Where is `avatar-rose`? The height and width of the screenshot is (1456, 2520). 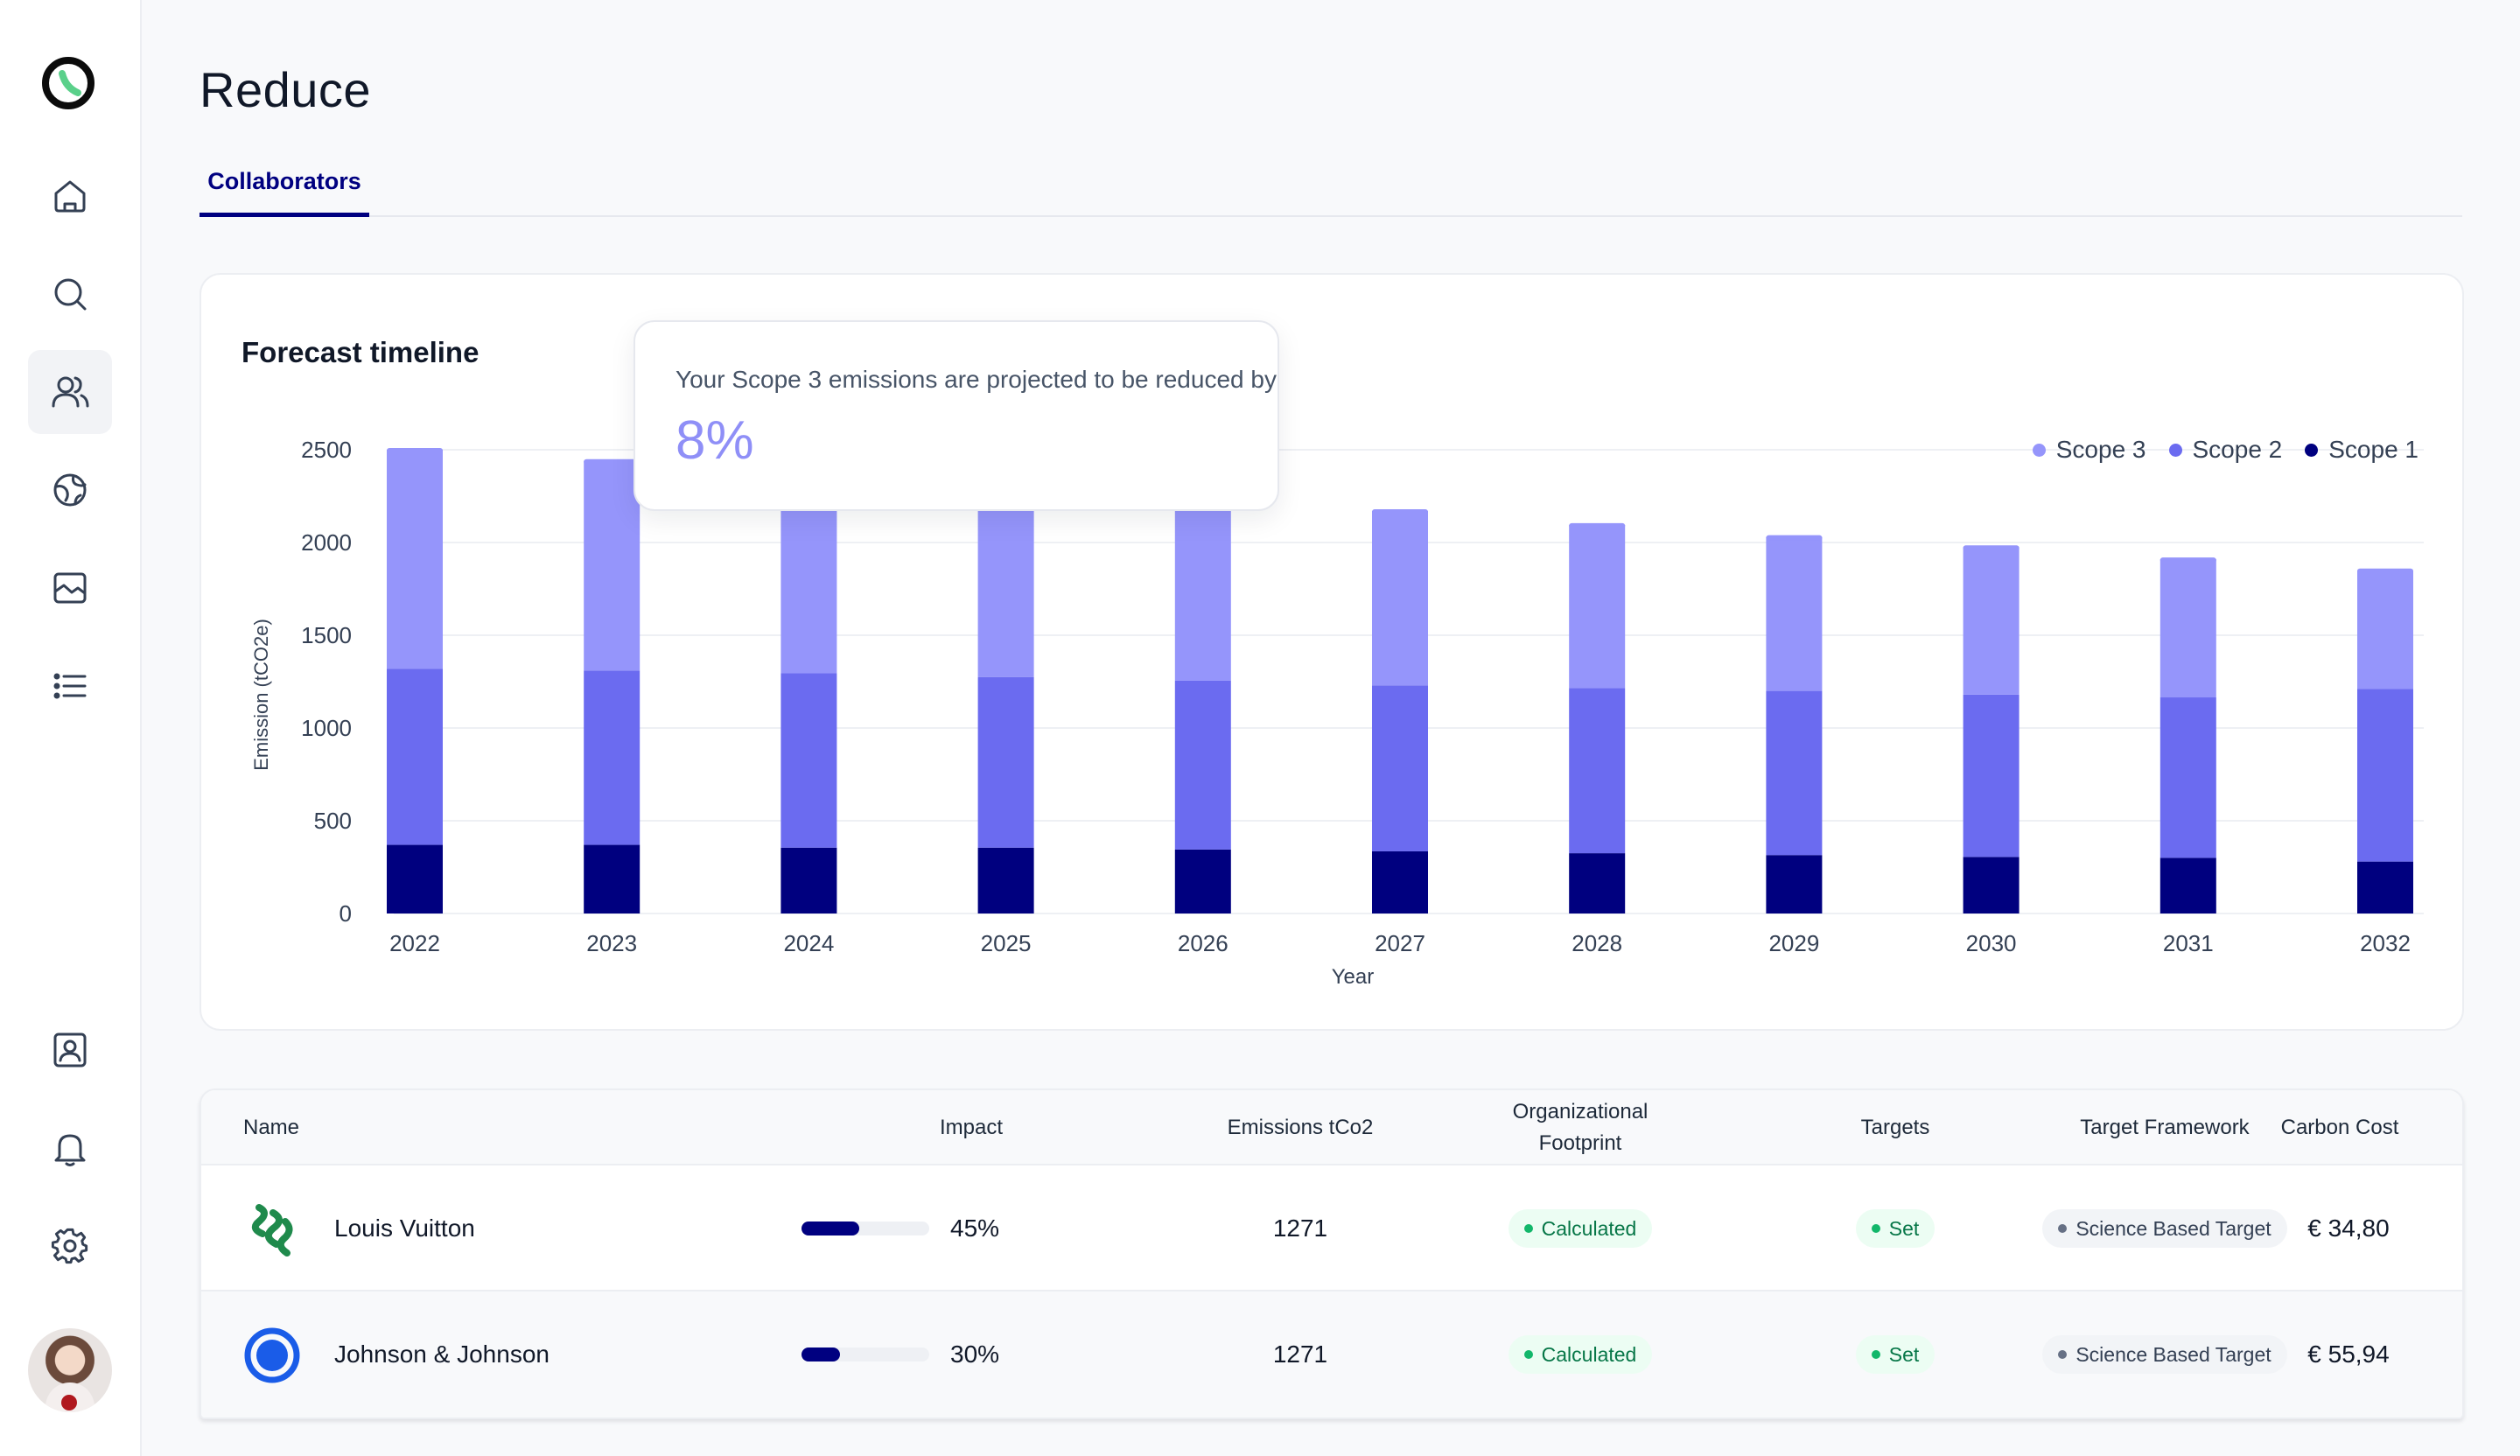 avatar-rose is located at coordinates (69, 1402).